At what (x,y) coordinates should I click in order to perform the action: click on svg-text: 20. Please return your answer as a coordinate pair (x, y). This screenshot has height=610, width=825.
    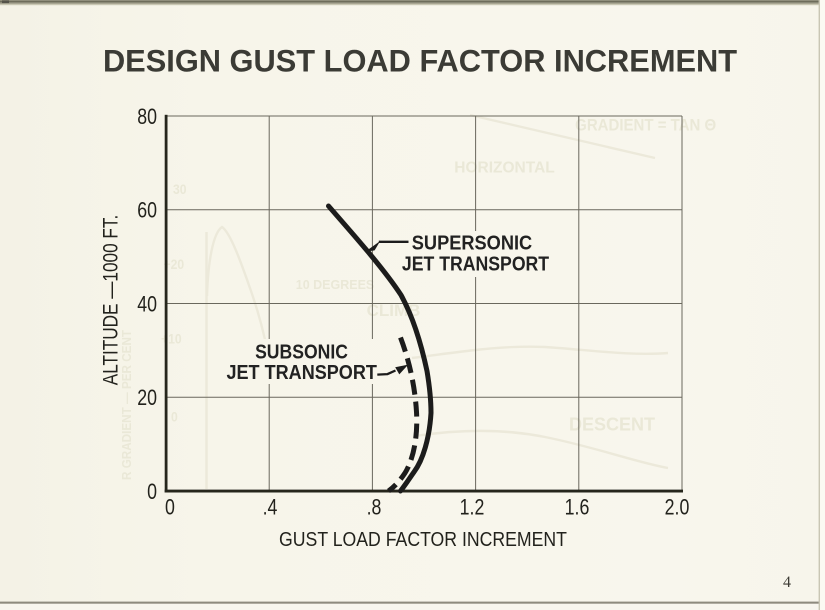
    Looking at the image, I should click on (147, 398).